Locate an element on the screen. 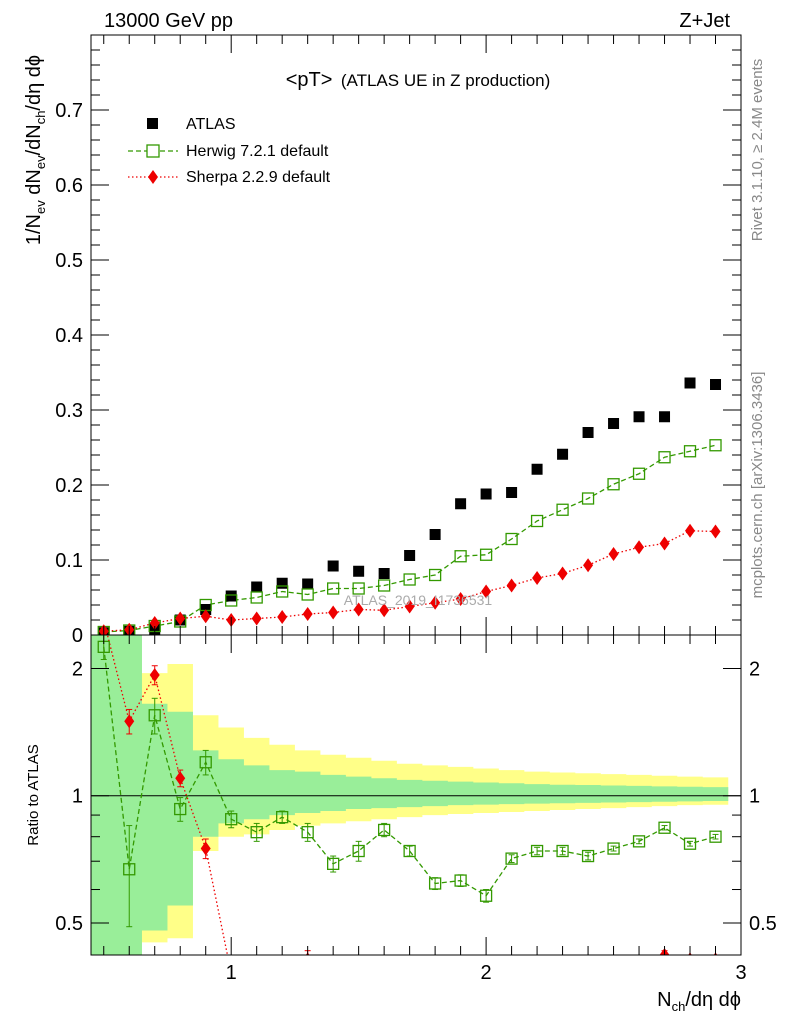  x-axis-label: Nch/dη dϕ is located at coordinates (699, 1001).